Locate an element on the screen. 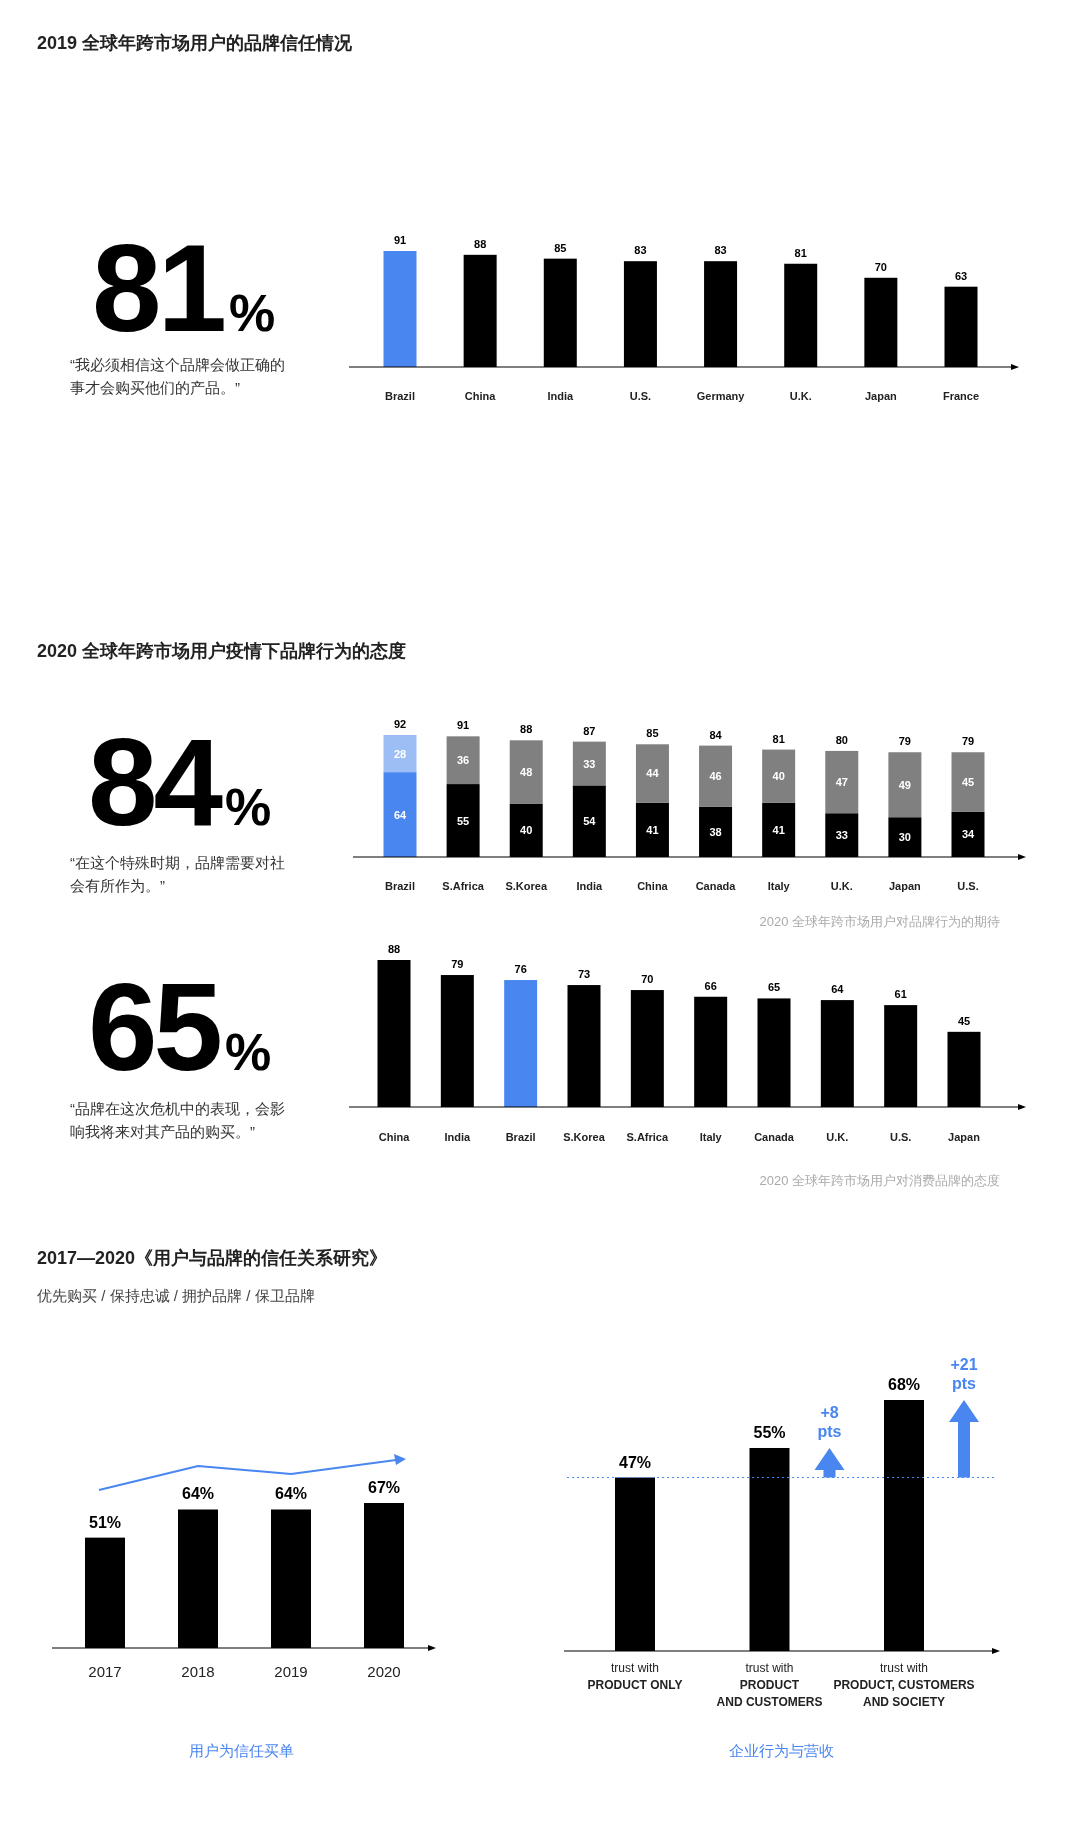 The image size is (1080, 1823). chart-title: 2017—2020《用户与品牌的信任关系研究》 is located at coordinates (212, 1258).